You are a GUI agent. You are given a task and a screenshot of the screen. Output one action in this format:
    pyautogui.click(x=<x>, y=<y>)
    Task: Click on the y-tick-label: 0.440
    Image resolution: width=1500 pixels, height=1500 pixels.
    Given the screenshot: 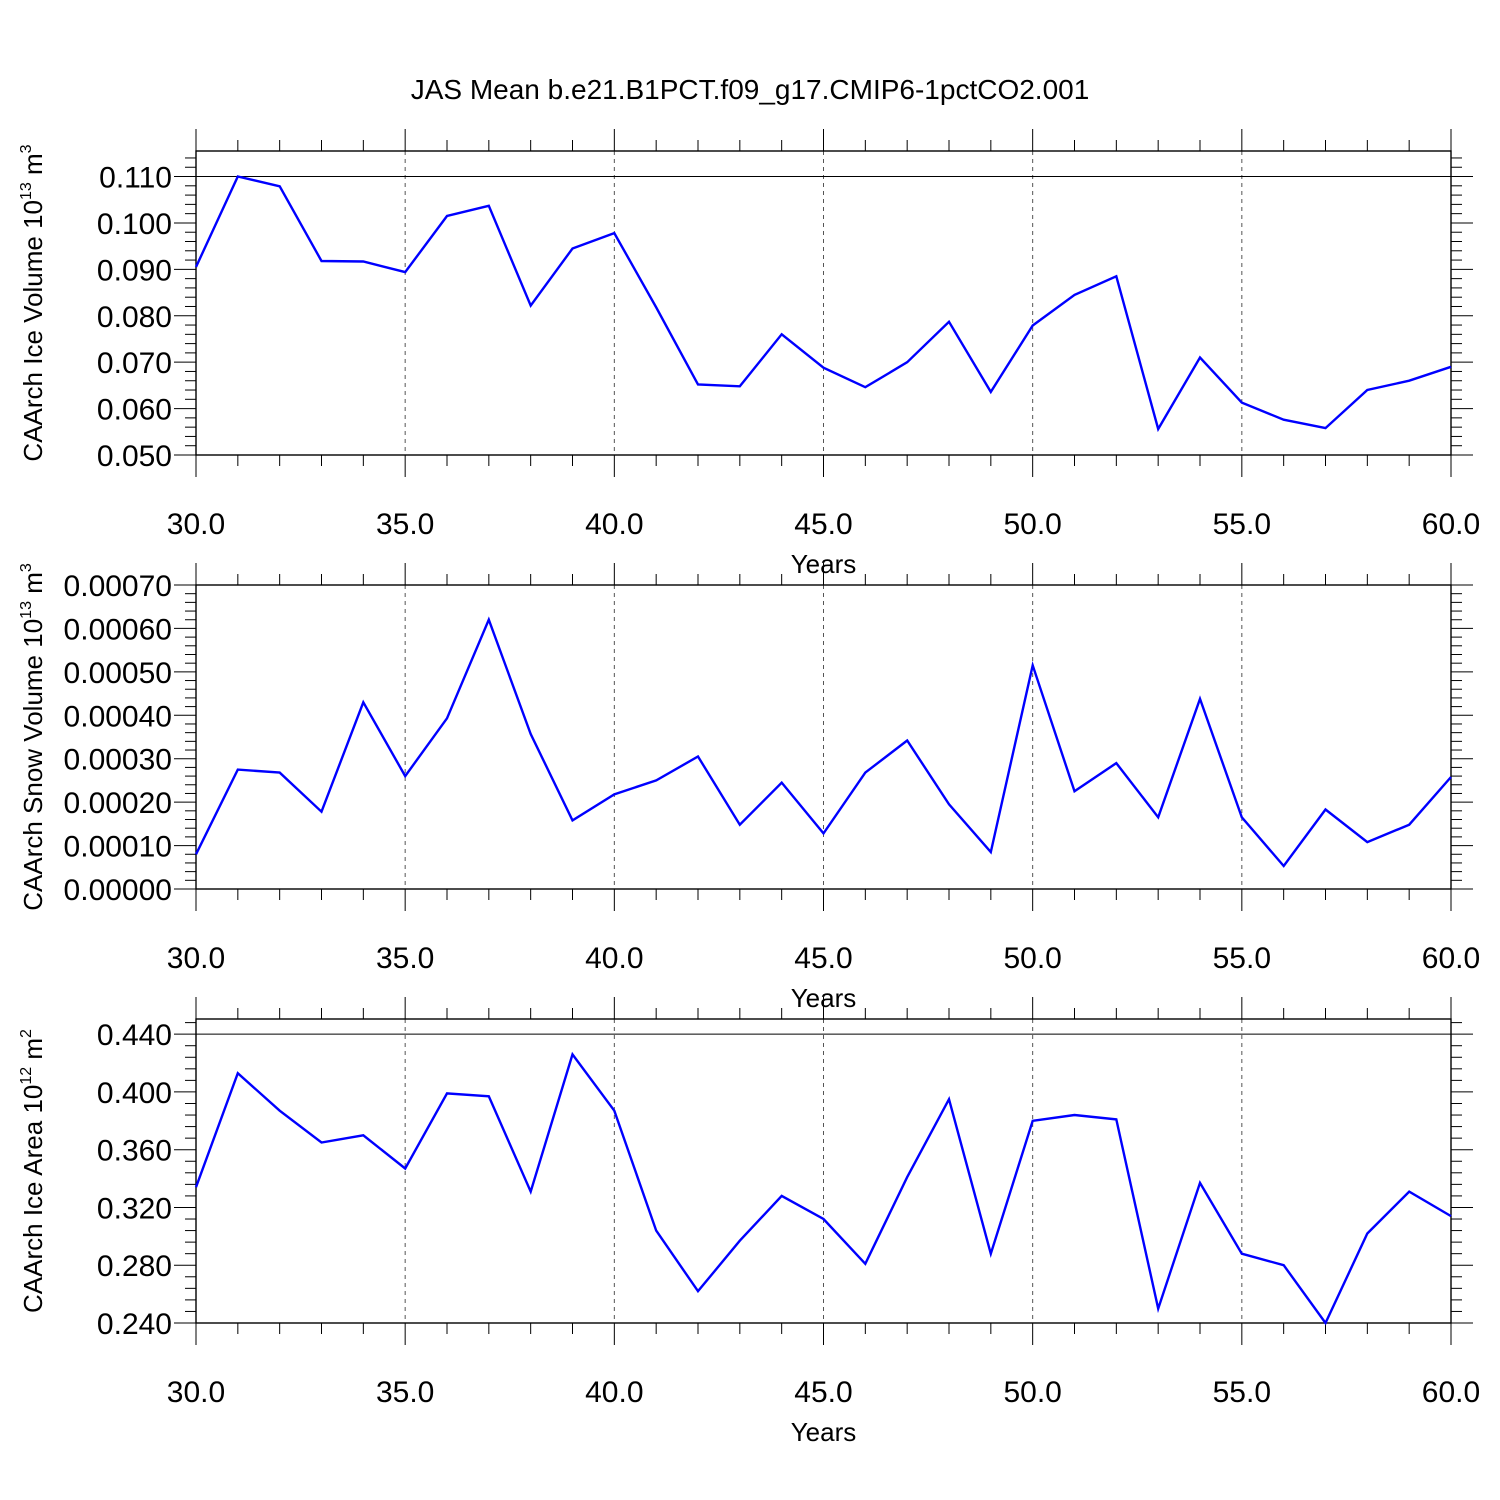 What is the action you would take?
    pyautogui.click(x=134, y=1035)
    